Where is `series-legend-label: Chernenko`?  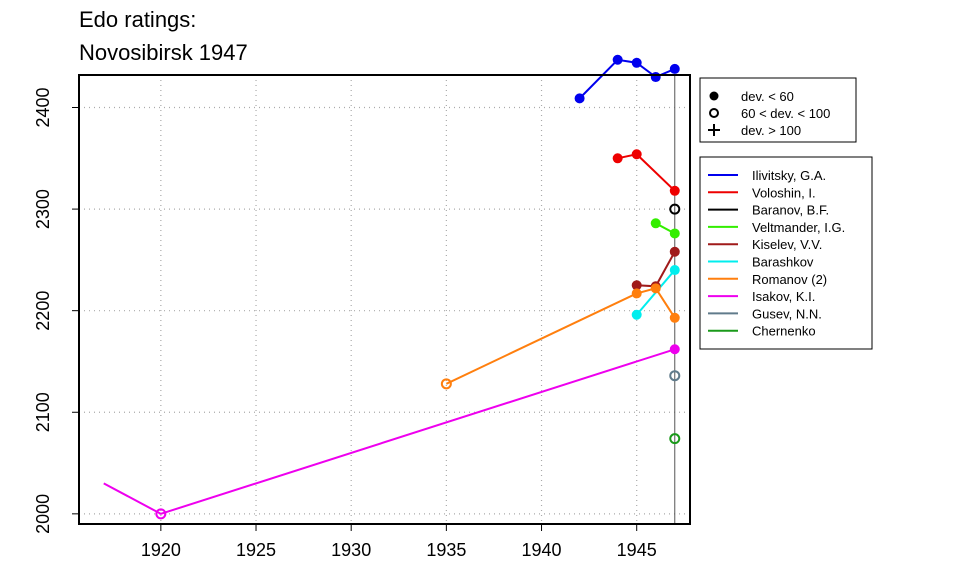
series-legend-label: Chernenko is located at coordinates (784, 331).